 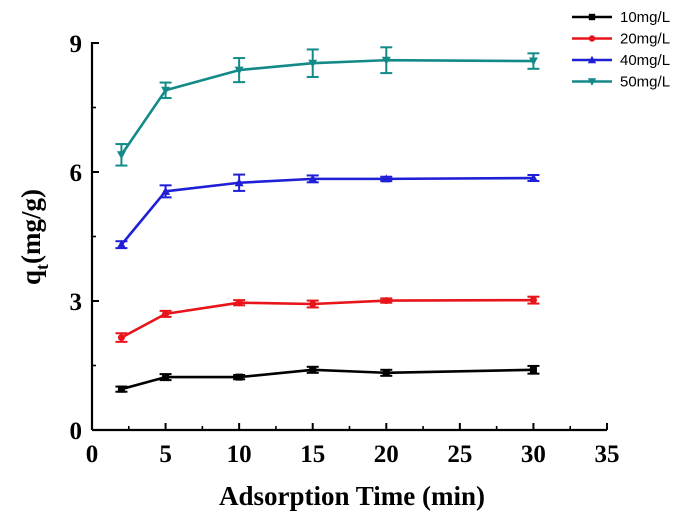 What do you see at coordinates (645, 39) in the screenshot?
I see `legend-label: 20mg/L` at bounding box center [645, 39].